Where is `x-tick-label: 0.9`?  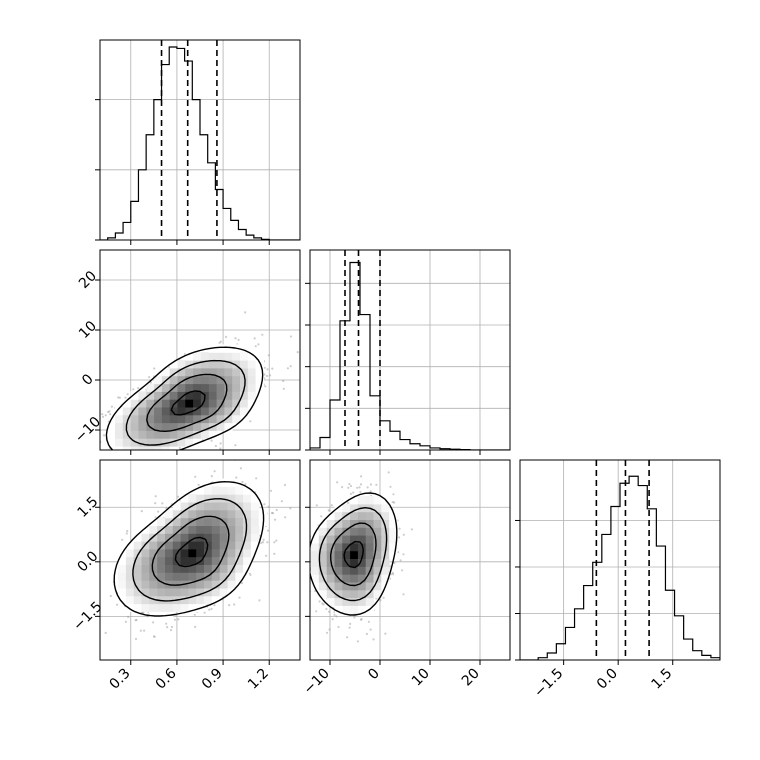 x-tick-label: 0.9 is located at coordinates (212, 679).